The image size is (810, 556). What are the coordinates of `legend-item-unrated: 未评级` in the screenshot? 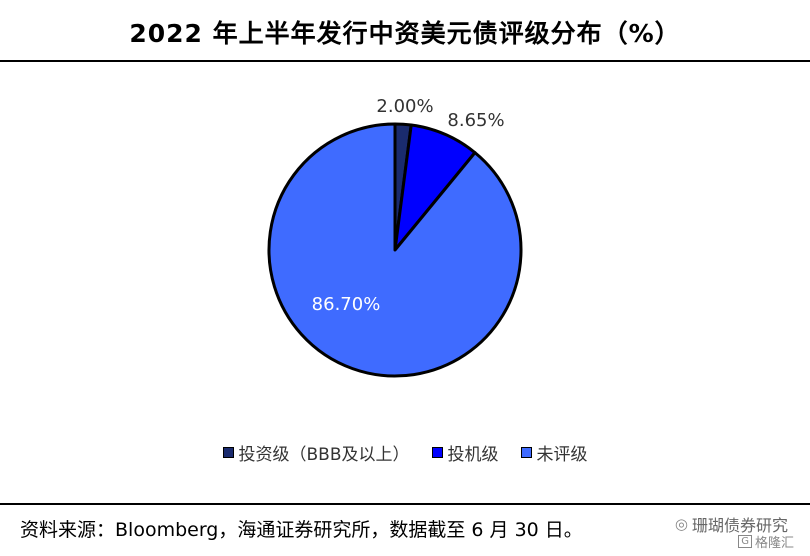 It's located at (554, 452).